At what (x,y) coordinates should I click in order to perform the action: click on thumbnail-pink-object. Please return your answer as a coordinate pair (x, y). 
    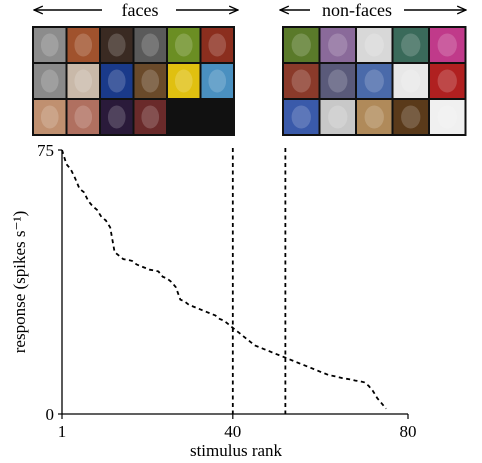
    Looking at the image, I should click on (447, 45).